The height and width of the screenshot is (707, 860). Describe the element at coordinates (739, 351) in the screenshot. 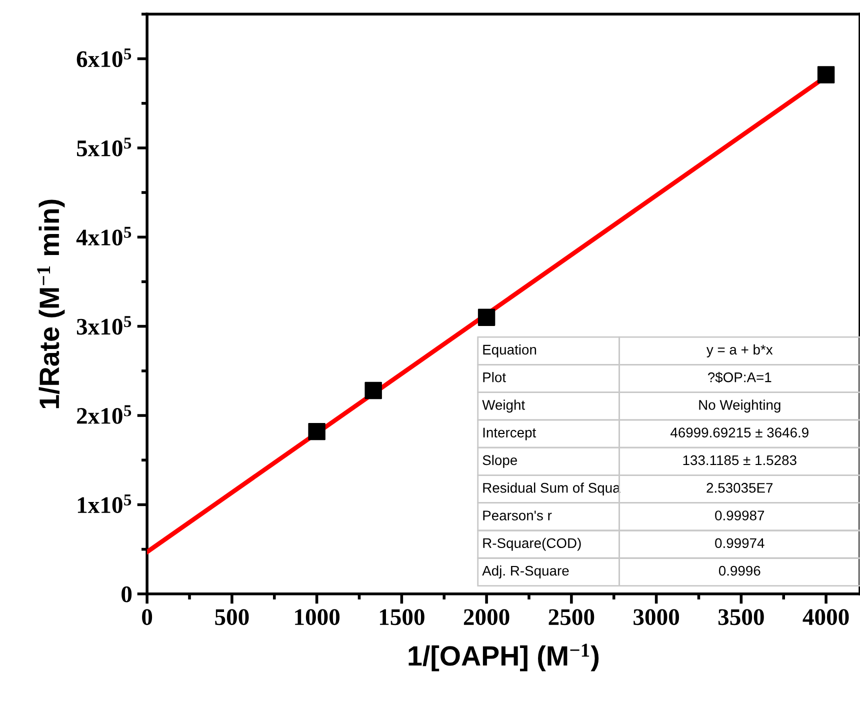

I see `annotation: y = a + b*x` at that location.